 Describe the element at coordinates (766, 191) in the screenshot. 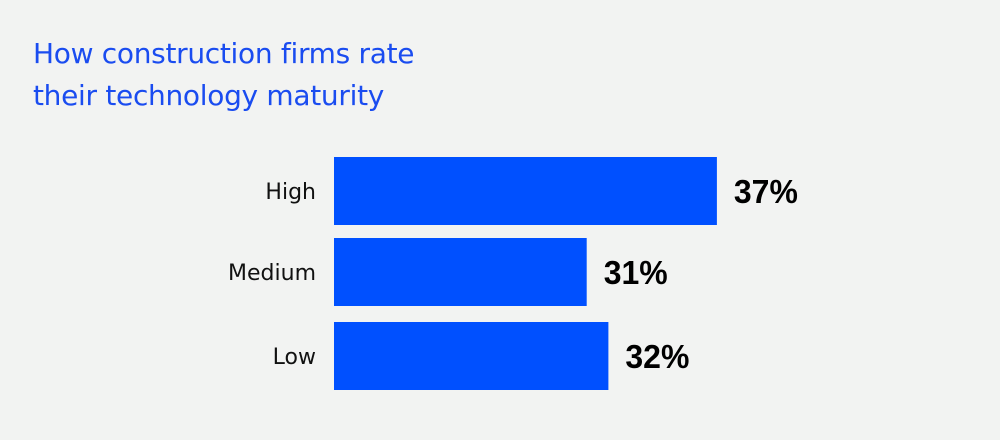

I see `value-label-high: 37%` at that location.